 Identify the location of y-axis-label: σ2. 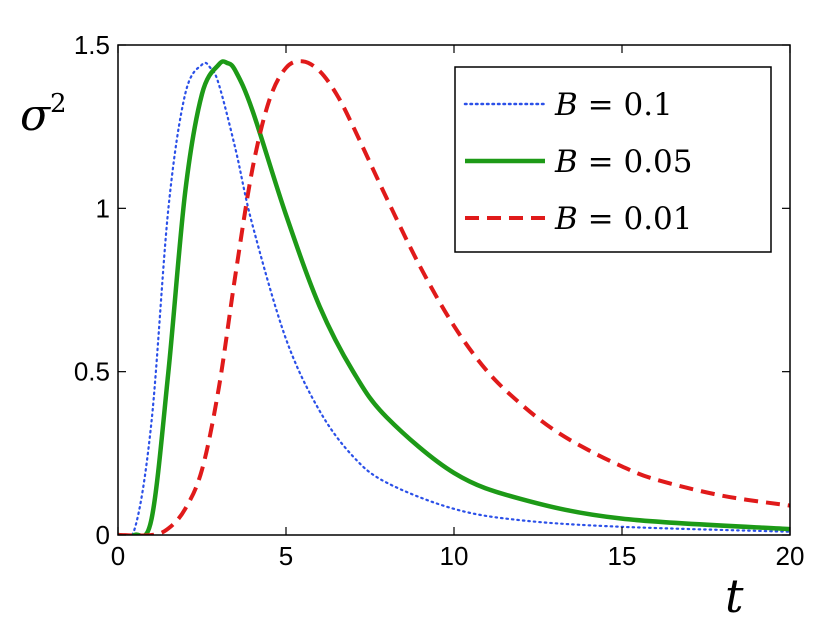
(43, 115).